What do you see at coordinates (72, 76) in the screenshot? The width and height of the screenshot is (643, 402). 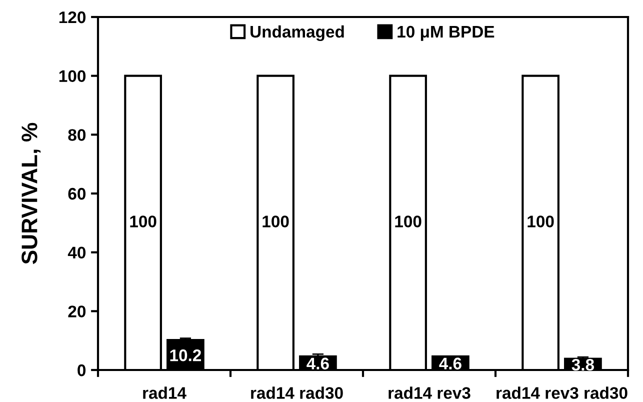 I see `y-tick-label: 100` at bounding box center [72, 76].